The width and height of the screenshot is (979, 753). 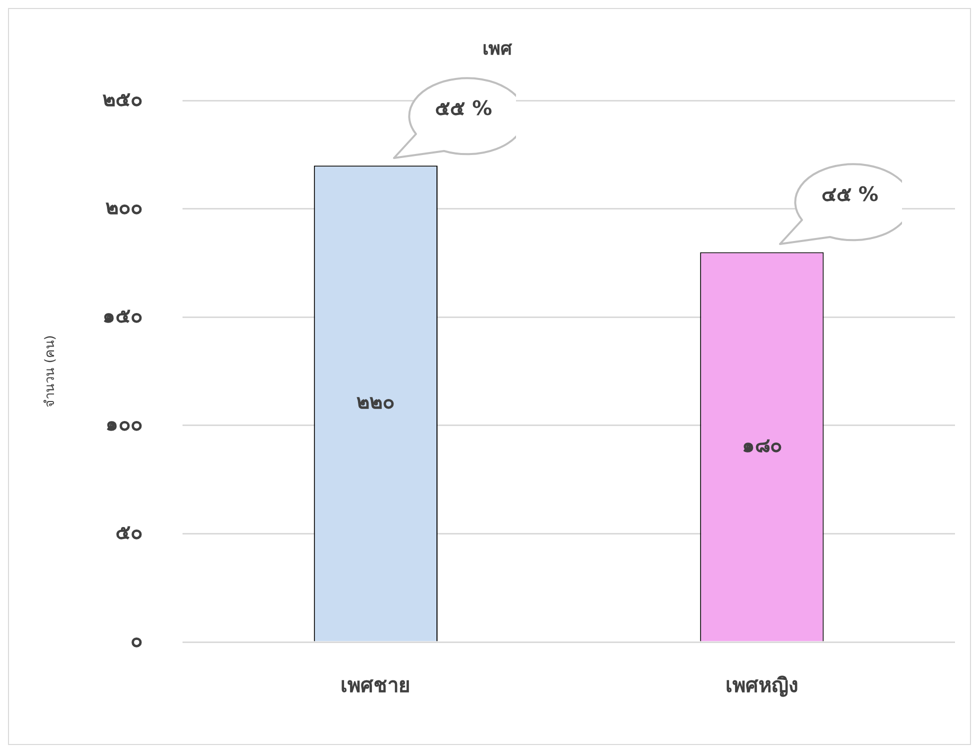 I want to click on y-tick-label: ๑๐๐, so click(x=124, y=424).